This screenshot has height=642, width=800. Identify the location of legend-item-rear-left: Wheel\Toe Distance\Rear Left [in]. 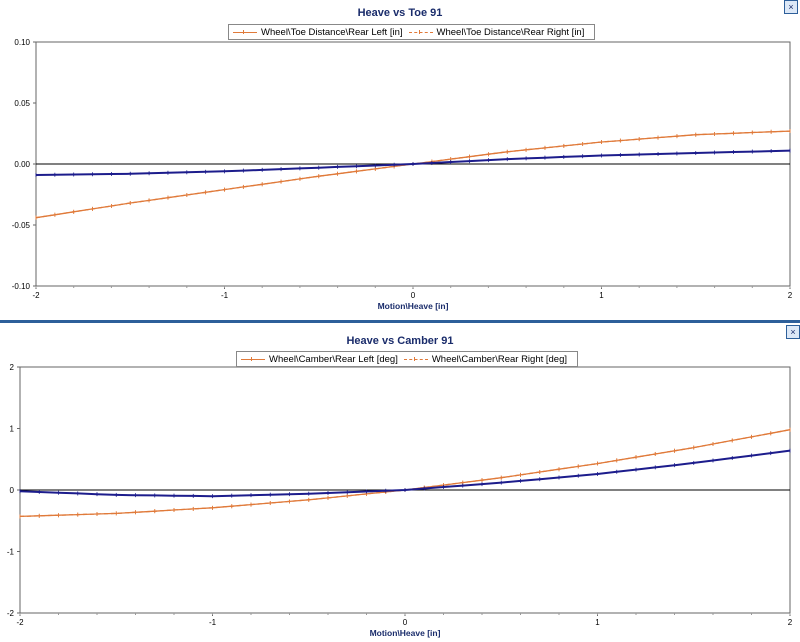
(318, 32).